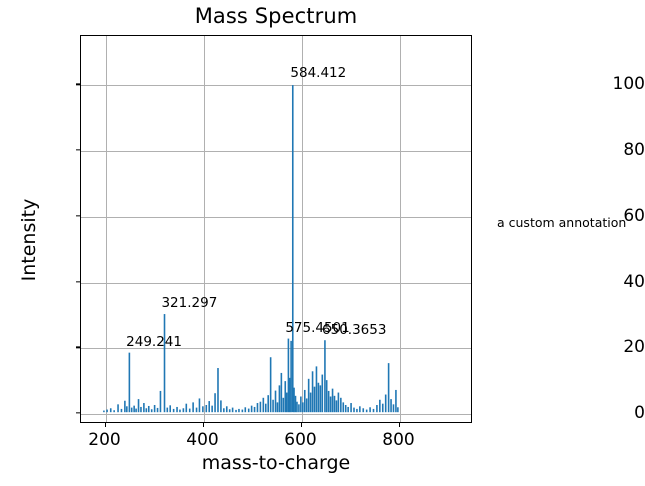 Image resolution: width=645 pixels, height=486 pixels. I want to click on x-tick-label: 800, so click(398, 440).